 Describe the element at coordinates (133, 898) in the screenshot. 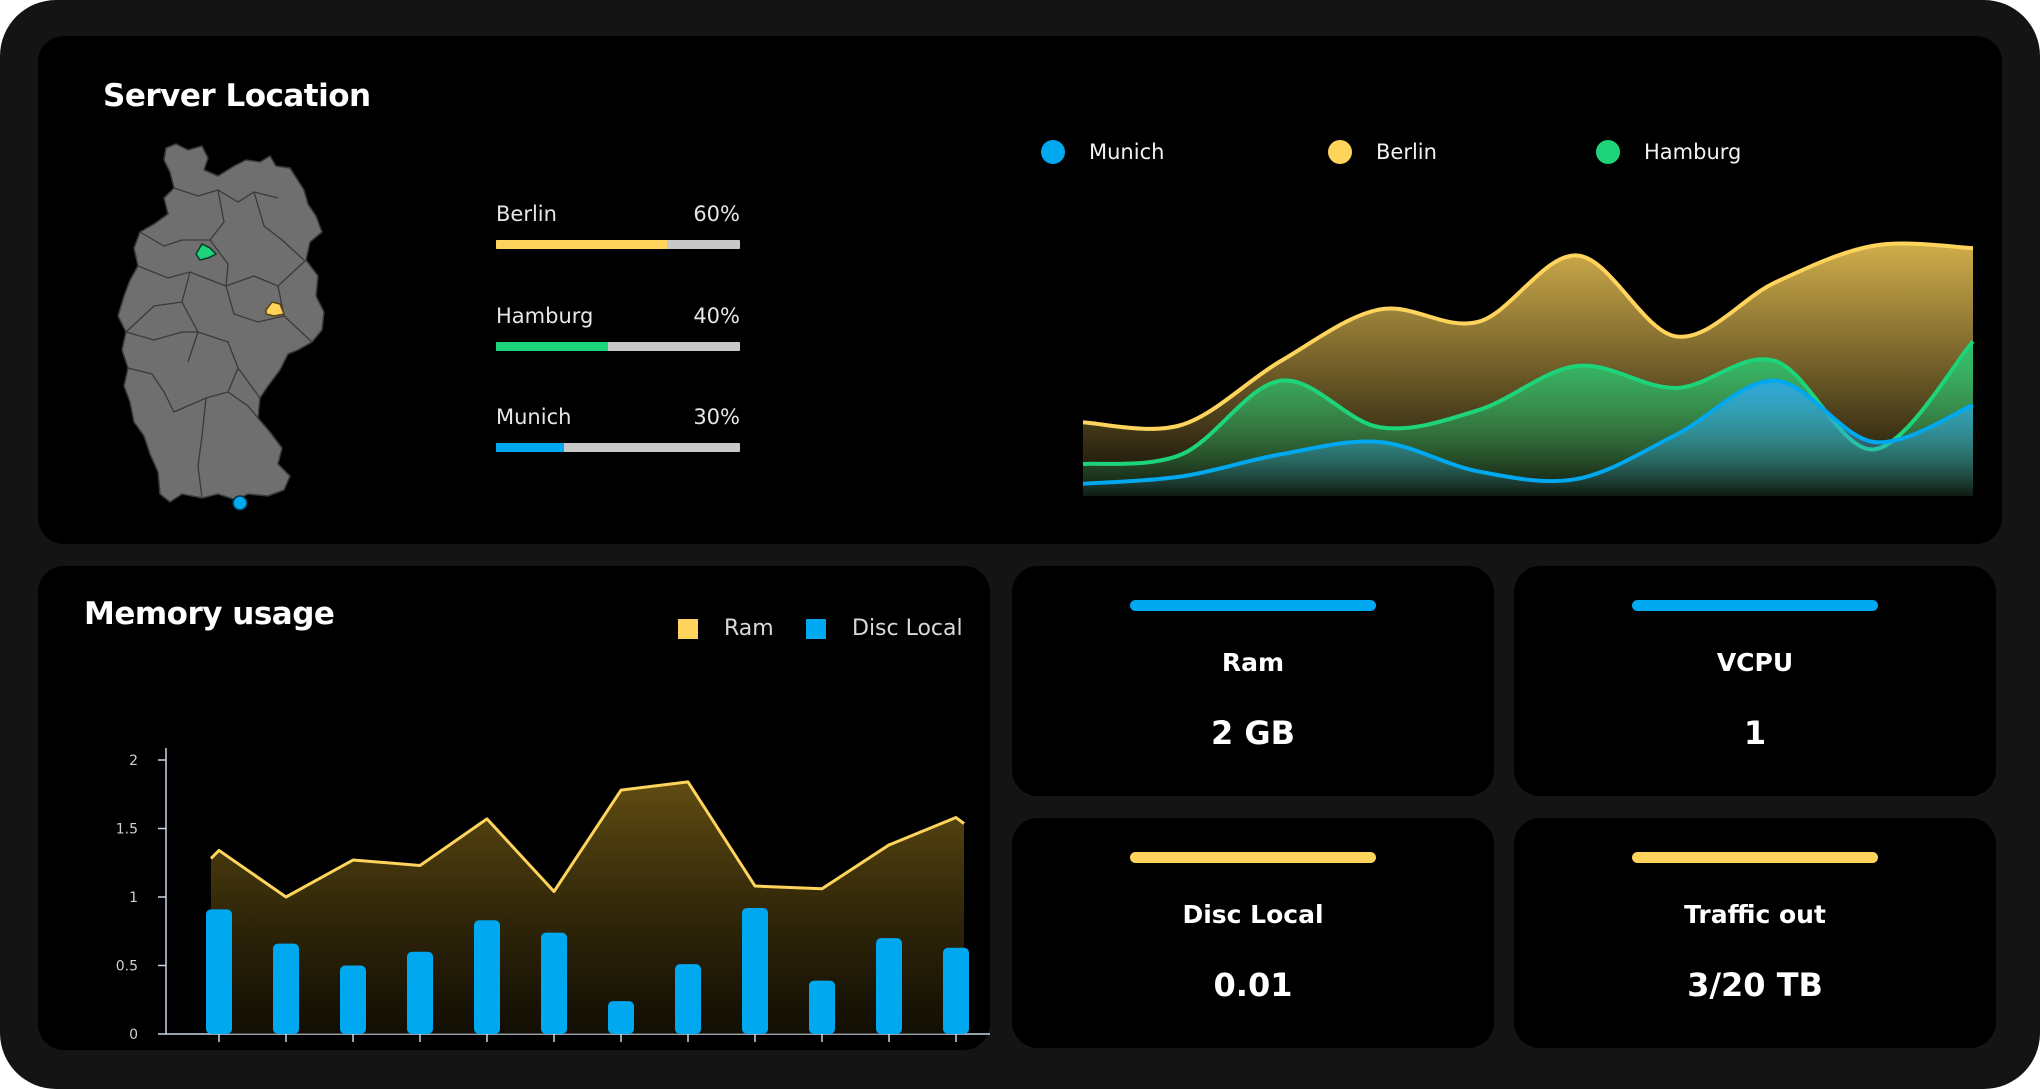

I see `y-tick-label: 1` at that location.